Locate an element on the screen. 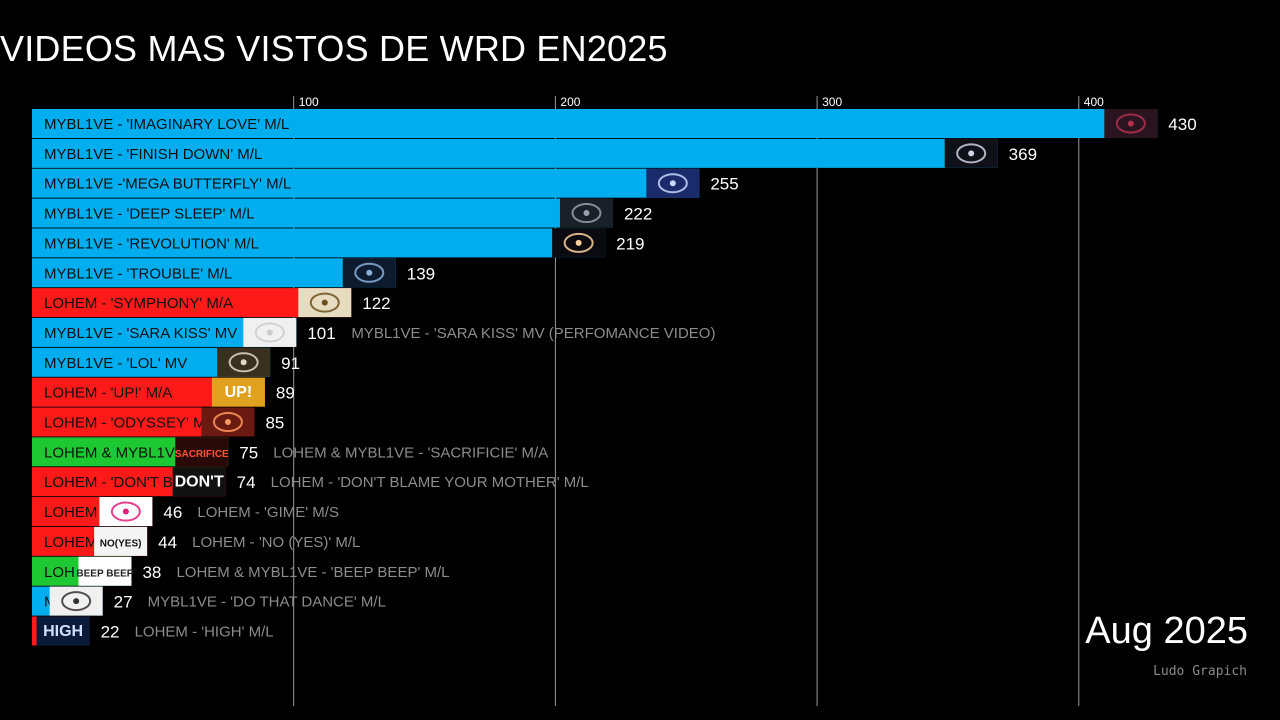 The width and height of the screenshot is (1280, 720). bar-row: MYBL1VE - 'TROUBLE' M/L 139 is located at coordinates (233, 273).